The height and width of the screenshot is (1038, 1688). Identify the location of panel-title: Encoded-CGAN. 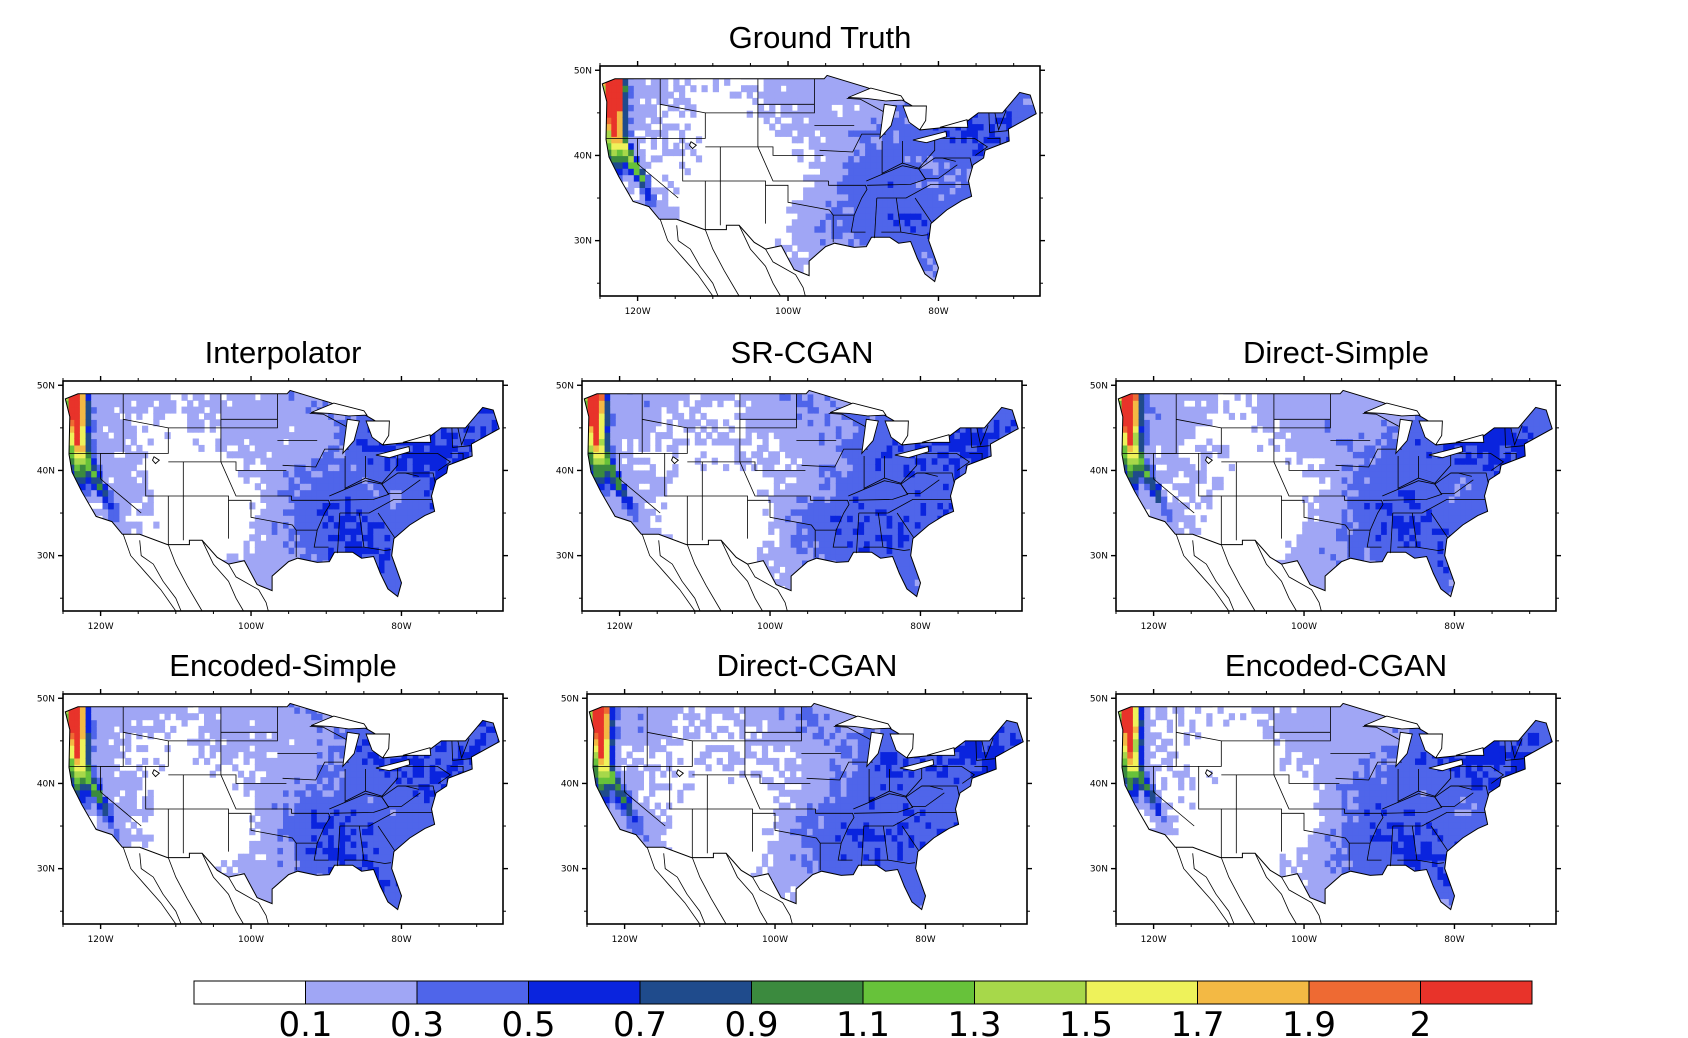
(1336, 665).